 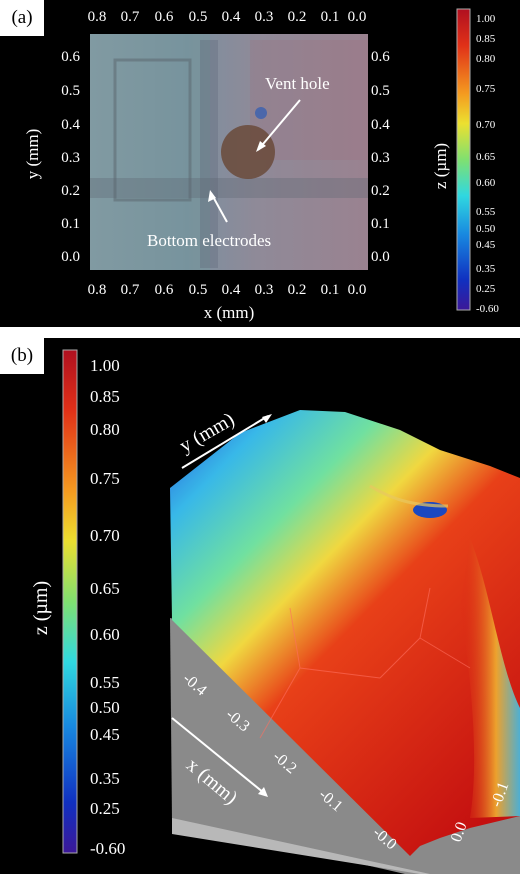 I want to click on annotation-bottom-electrodes: Bottom electrodes, so click(x=209, y=240).